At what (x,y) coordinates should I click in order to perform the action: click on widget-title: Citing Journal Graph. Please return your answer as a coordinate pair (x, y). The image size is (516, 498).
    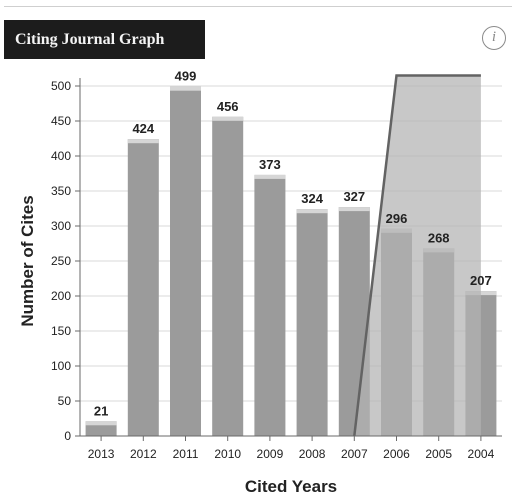
    Looking at the image, I should click on (104, 39).